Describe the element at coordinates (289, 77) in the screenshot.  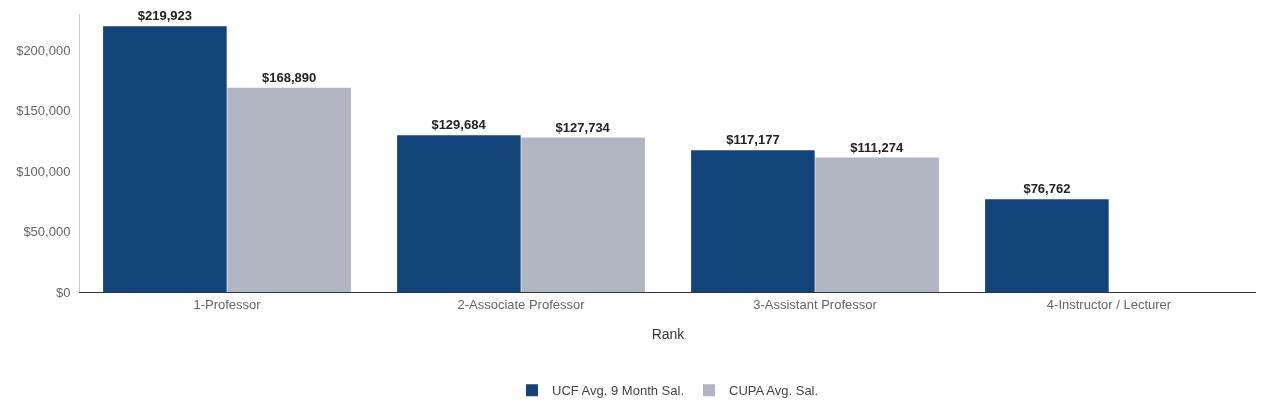
I see `data-label: $168,890` at that location.